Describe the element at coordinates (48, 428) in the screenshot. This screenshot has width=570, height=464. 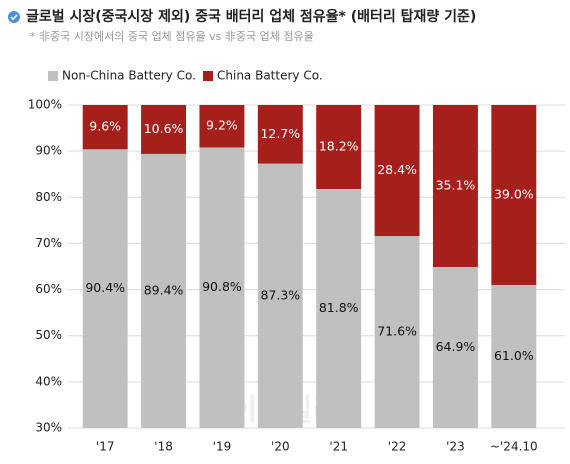
I see `y-tick-label: 30%` at that location.